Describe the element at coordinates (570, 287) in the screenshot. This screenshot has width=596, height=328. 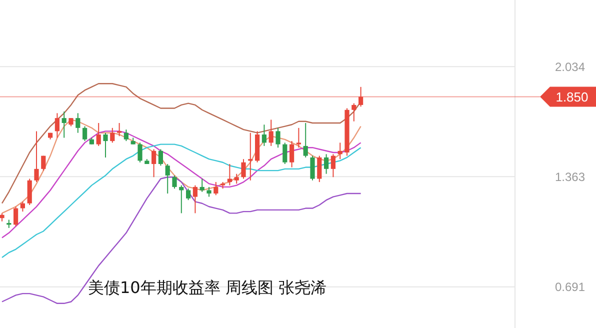
I see `y-tick-label: 0.691` at that location.